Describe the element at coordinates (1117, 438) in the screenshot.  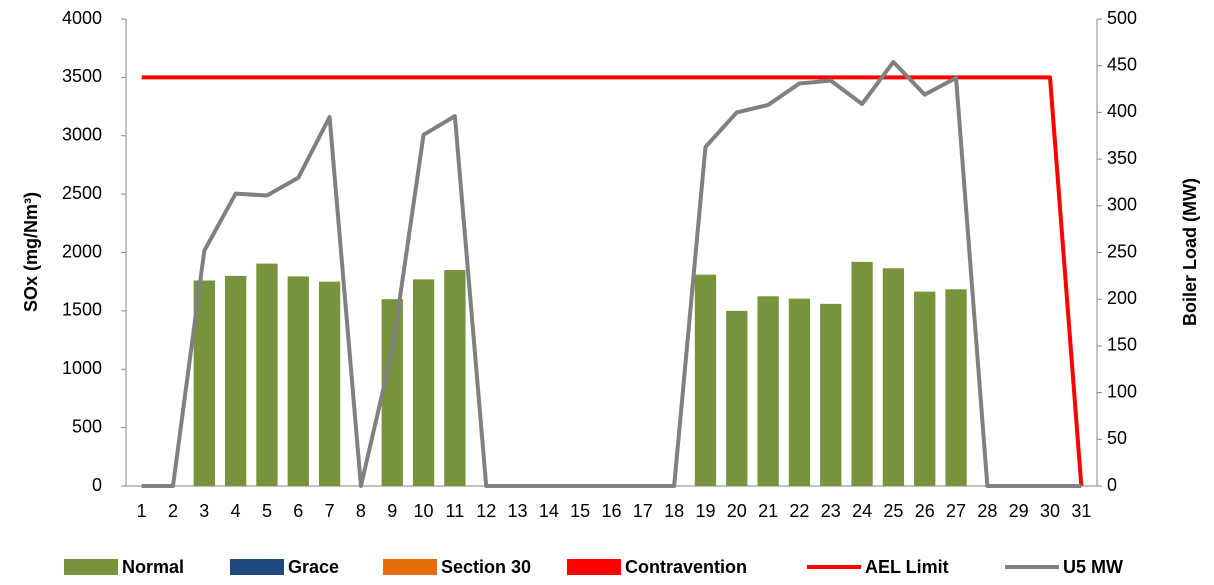
I see `y2-tick-label: 50` at that location.